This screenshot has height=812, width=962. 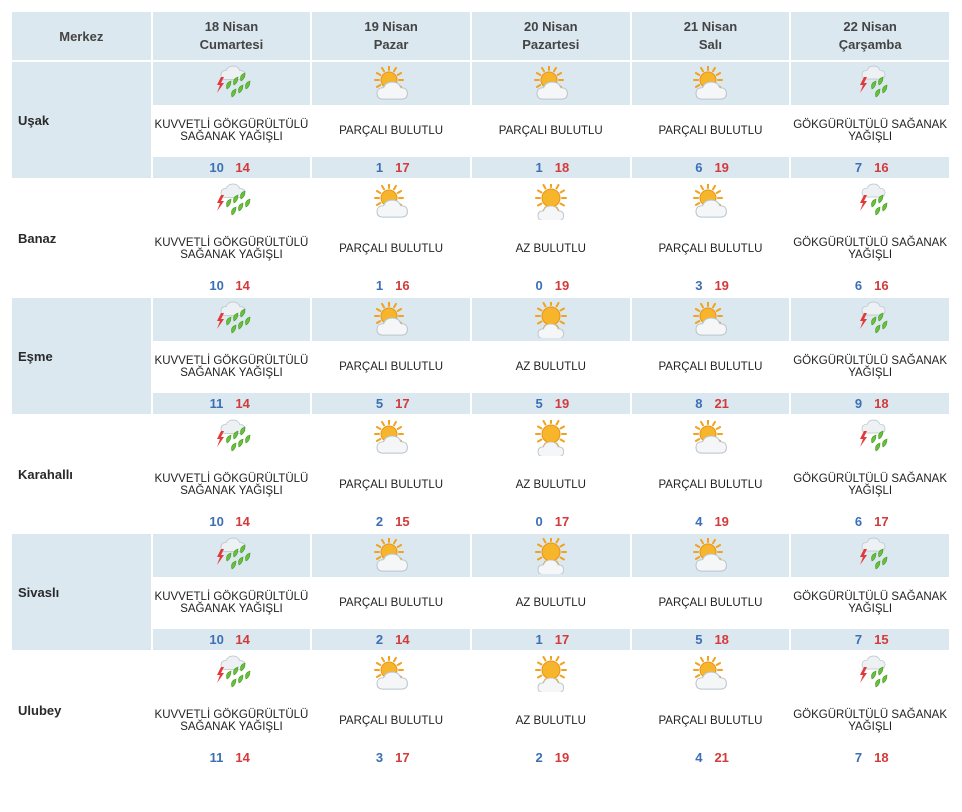 I want to click on temperature-cell: 3 17, so click(x=391, y=757).